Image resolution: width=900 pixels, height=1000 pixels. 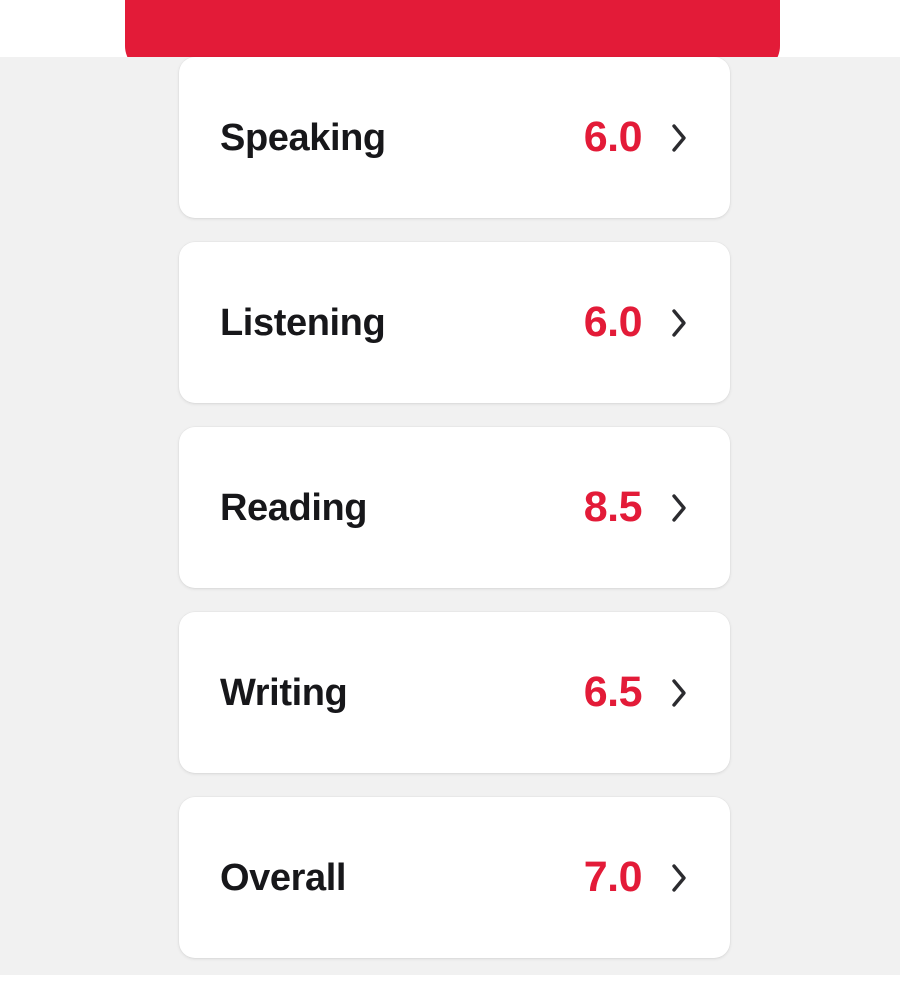 I want to click on score-card-speaking: Speaking 6.0, so click(x=454, y=137).